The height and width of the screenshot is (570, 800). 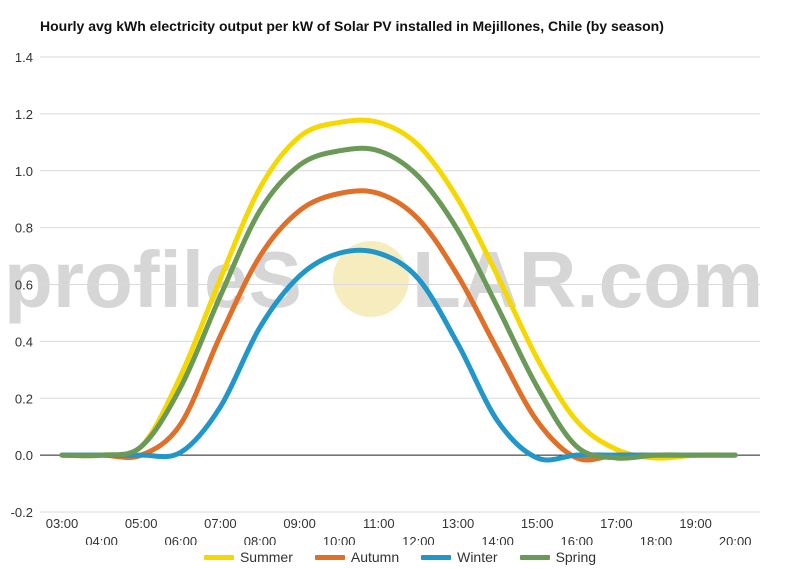 I want to click on legend-item-winter: Winter, so click(x=459, y=557).